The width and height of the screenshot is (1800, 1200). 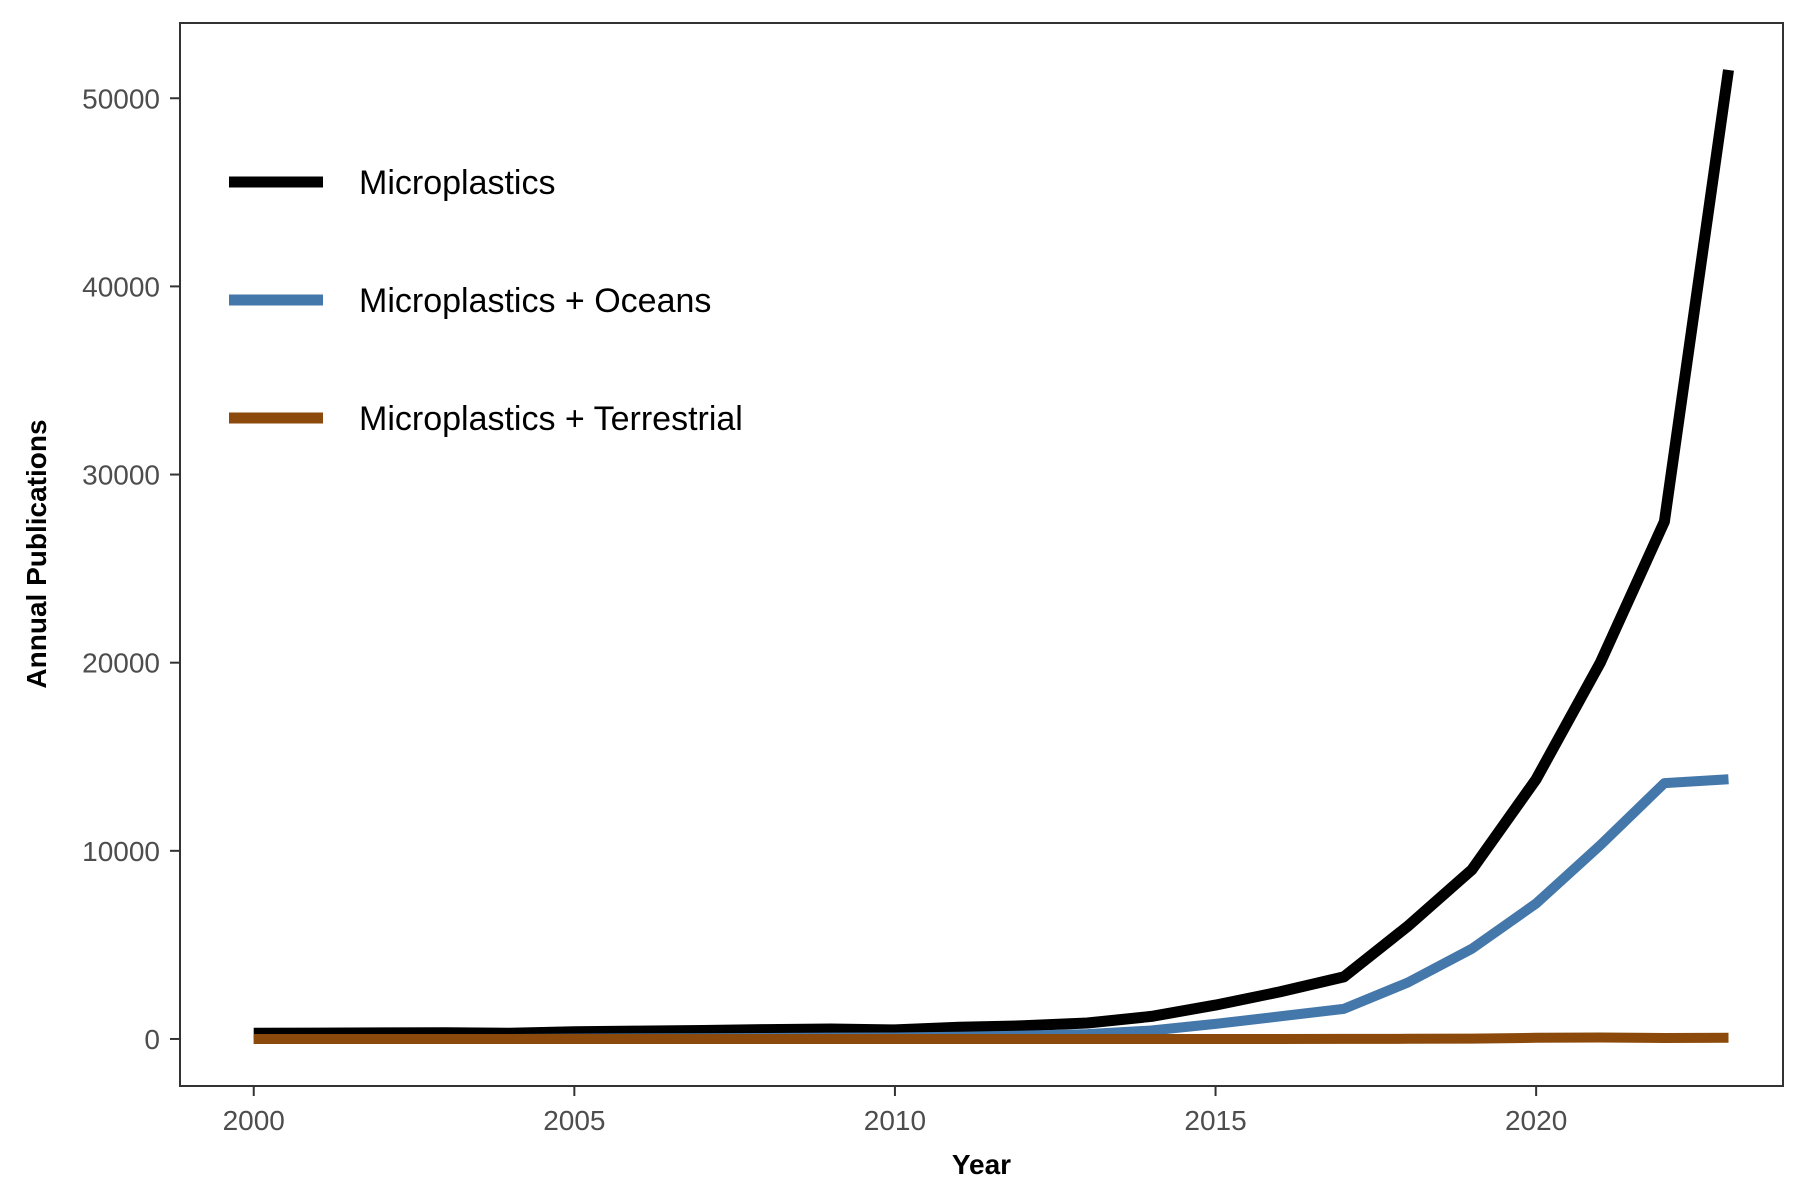 What do you see at coordinates (121, 851) in the screenshot?
I see `y-tick-label: 10000` at bounding box center [121, 851].